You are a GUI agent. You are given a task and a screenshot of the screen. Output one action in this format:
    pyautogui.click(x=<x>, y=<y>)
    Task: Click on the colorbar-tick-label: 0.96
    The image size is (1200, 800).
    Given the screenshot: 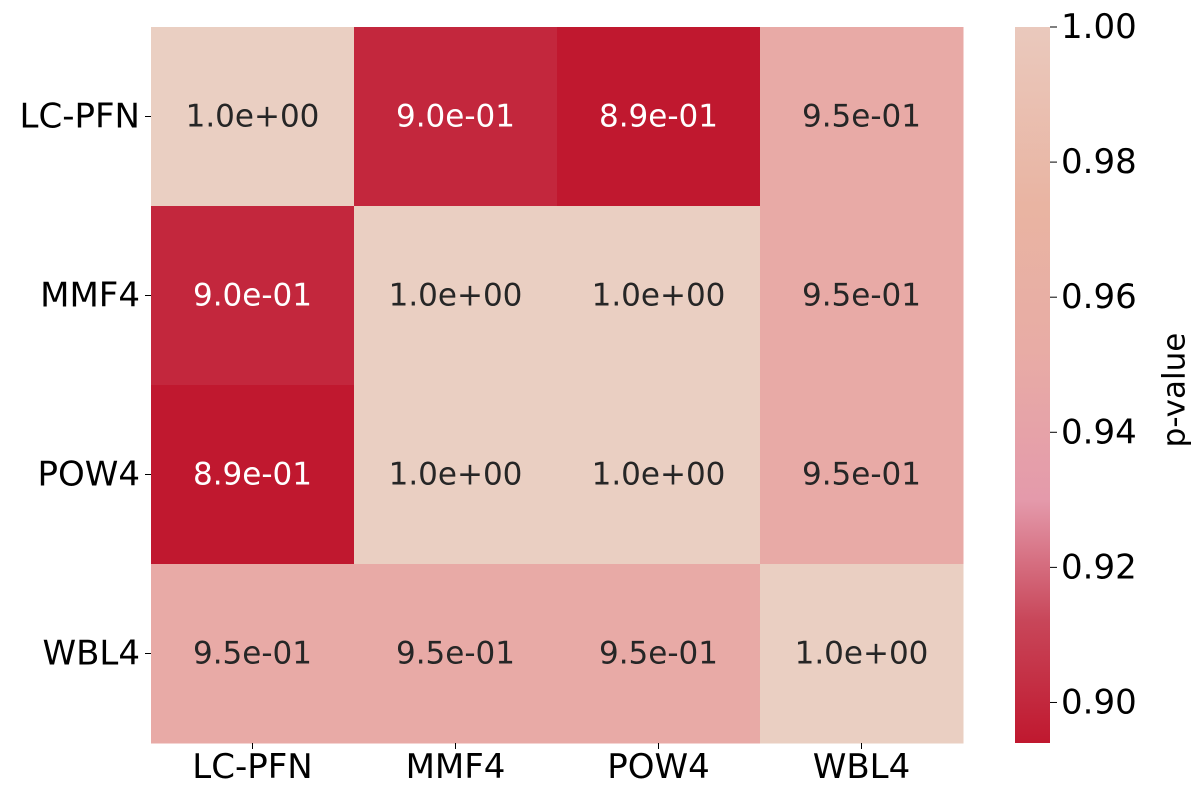 What is the action you would take?
    pyautogui.click(x=1099, y=297)
    